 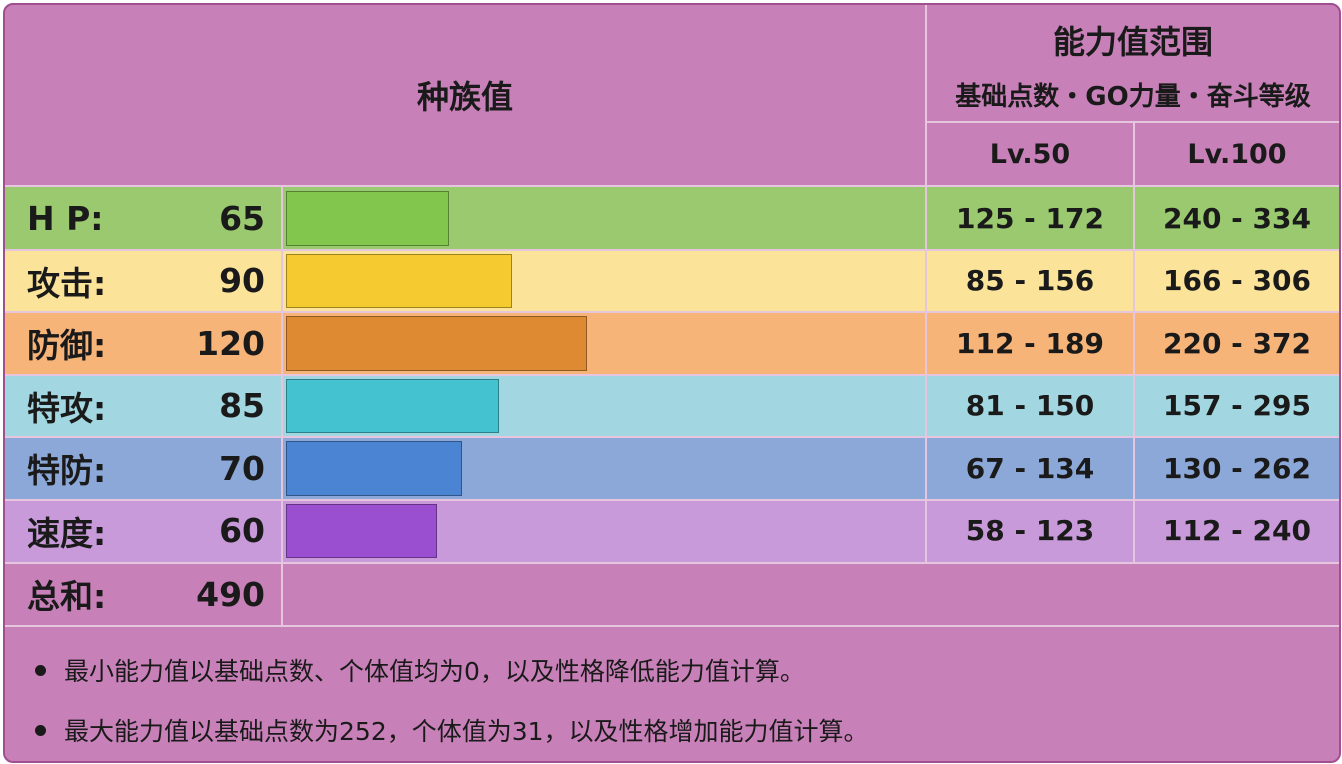 What do you see at coordinates (242, 218) in the screenshot?
I see `stat-value: 65` at bounding box center [242, 218].